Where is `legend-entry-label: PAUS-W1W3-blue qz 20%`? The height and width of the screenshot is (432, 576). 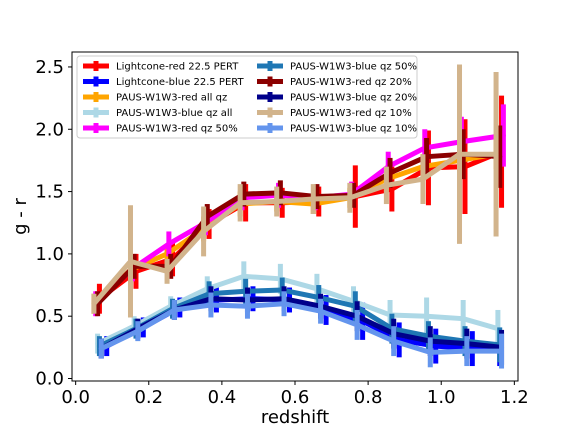 legend-entry-label: PAUS-W1W3-blue qz 20% is located at coordinates (353, 98).